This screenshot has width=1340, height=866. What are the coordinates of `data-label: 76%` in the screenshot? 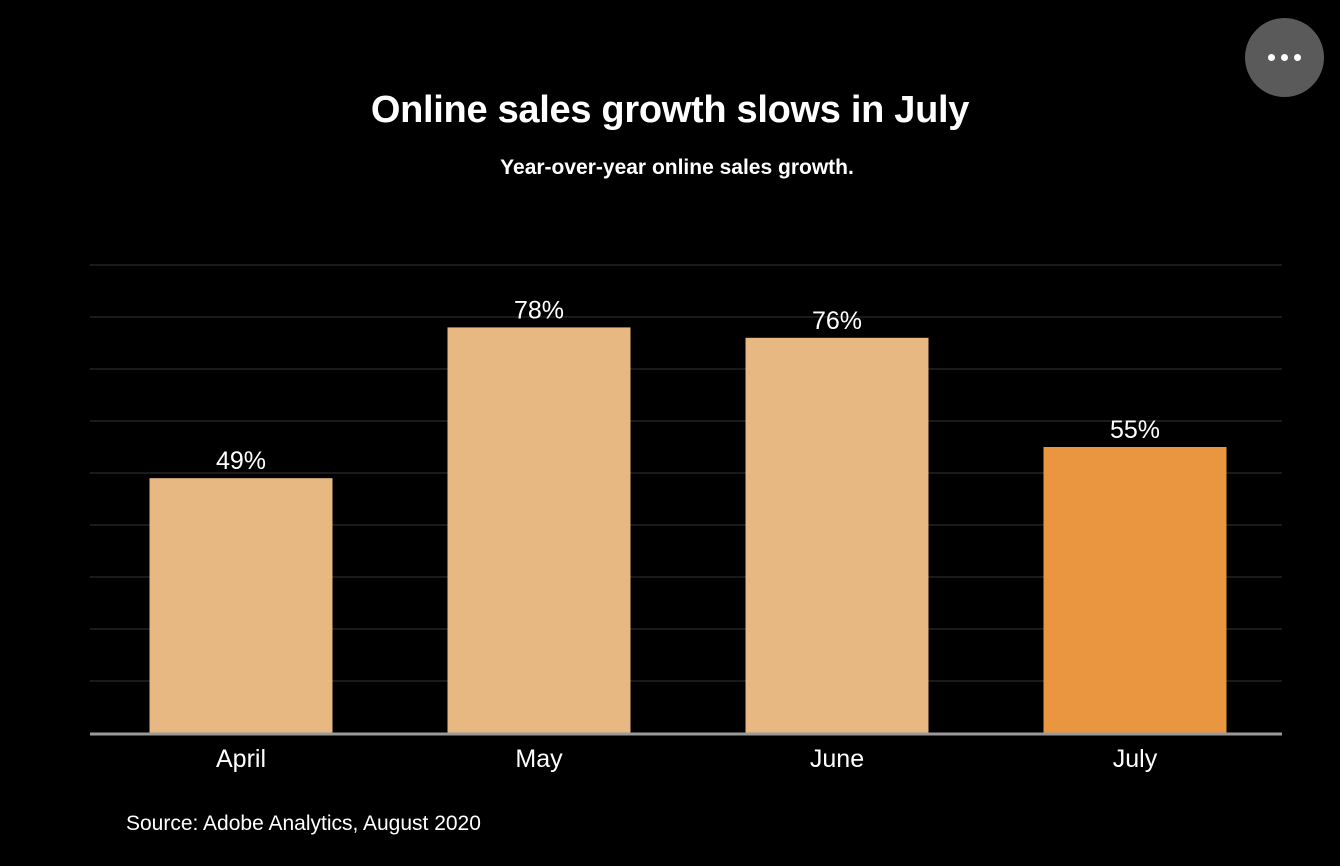 It's located at (837, 321).